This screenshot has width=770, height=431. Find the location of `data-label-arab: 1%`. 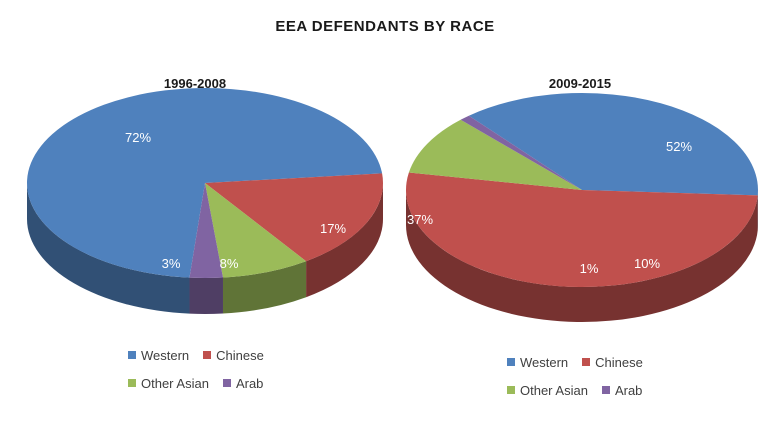

data-label-arab: 1% is located at coordinates (589, 268).